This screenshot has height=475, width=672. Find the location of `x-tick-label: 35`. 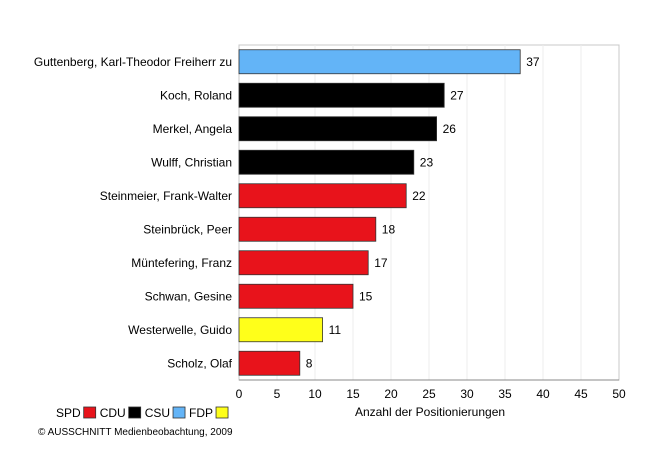

x-tick-label: 35 is located at coordinates (505, 394).